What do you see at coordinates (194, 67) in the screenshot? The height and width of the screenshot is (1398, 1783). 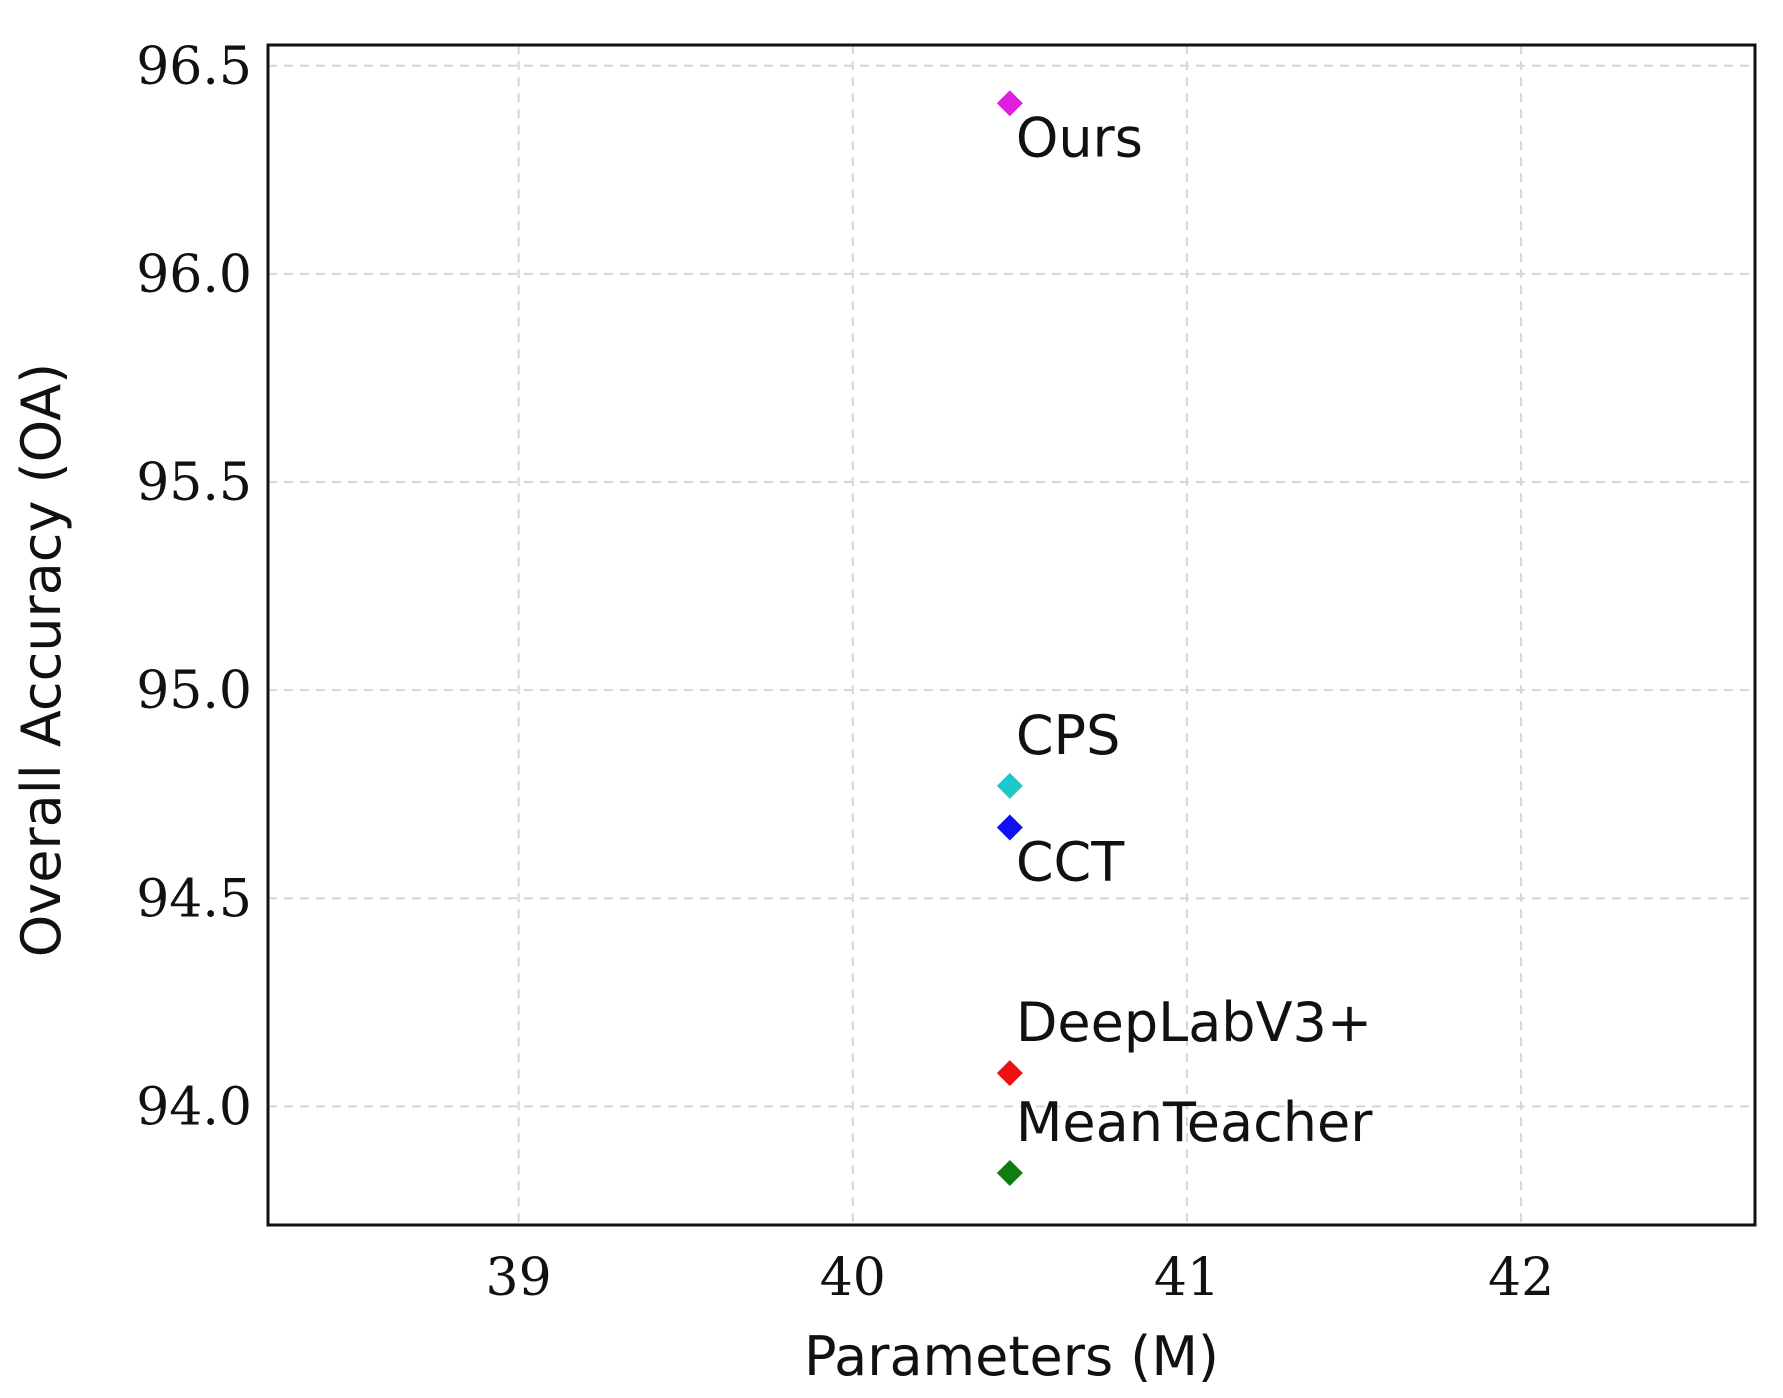 I see `y-tick-label: 96.5` at bounding box center [194, 67].